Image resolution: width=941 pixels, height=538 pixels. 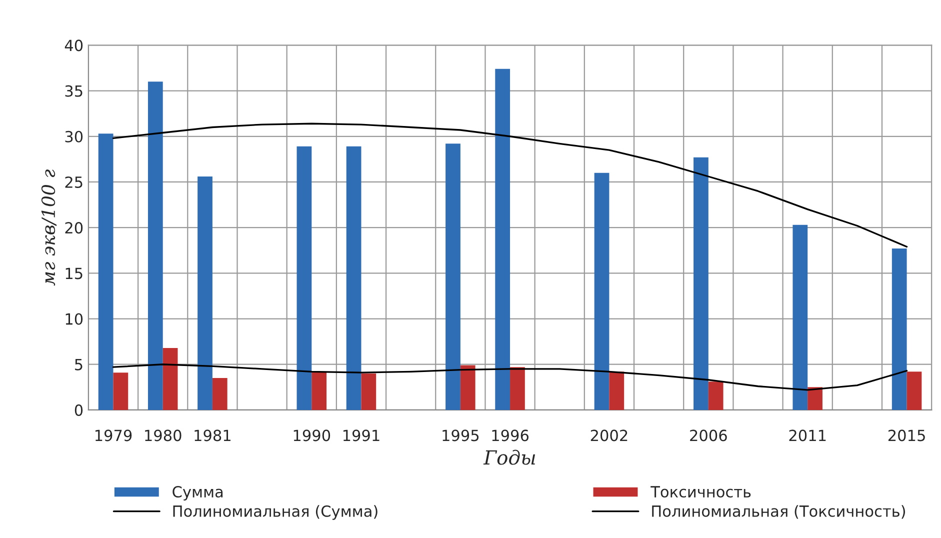 What do you see at coordinates (163, 436) in the screenshot?
I see `x-tick-label: 1980` at bounding box center [163, 436].